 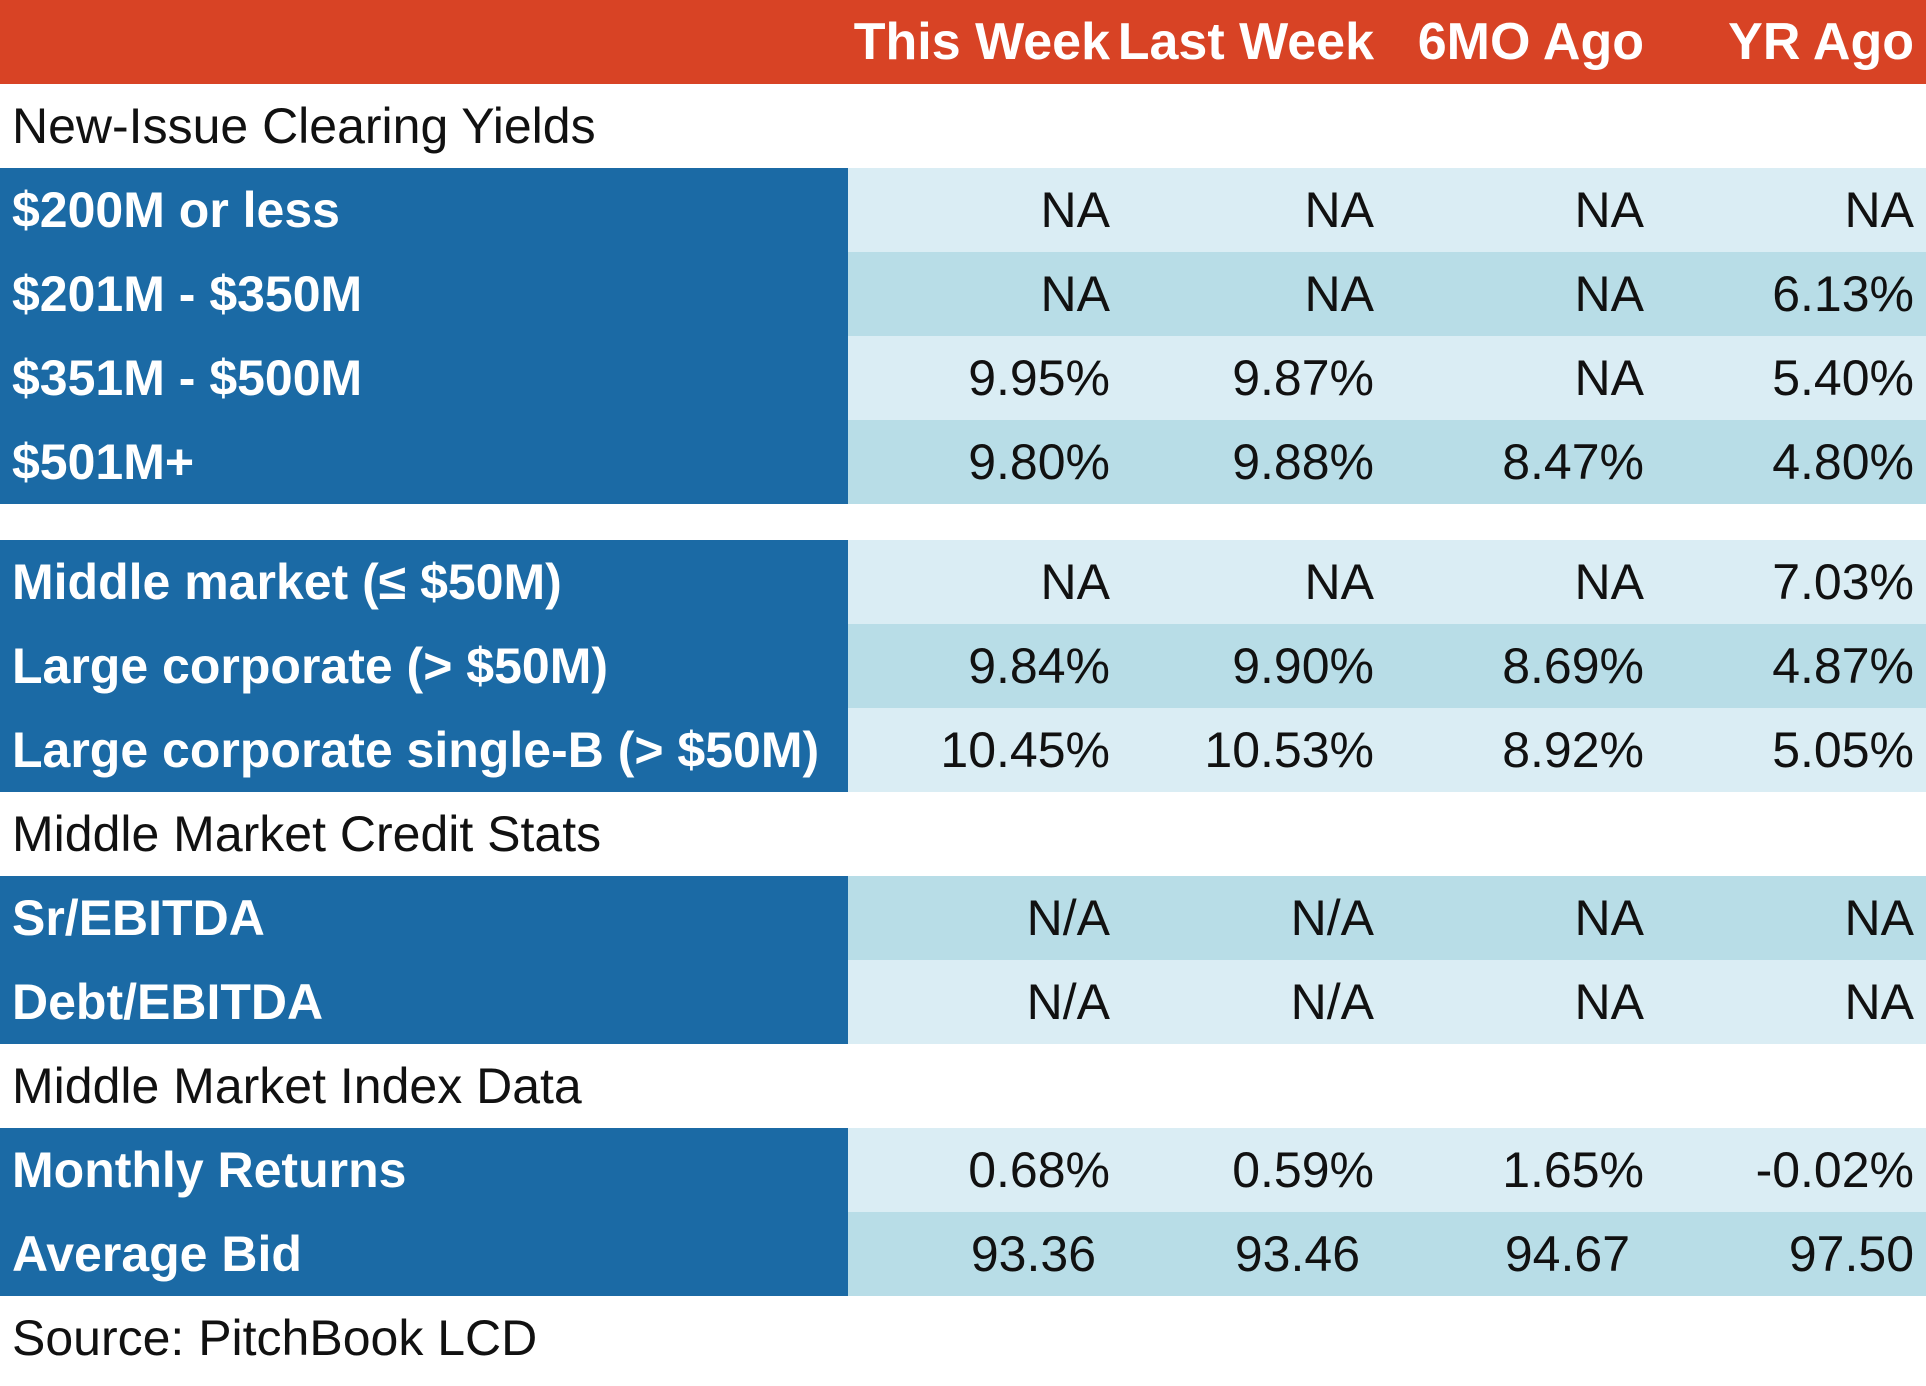 What do you see at coordinates (424, 918) in the screenshot?
I see `row-label: Sr/EBITDA` at bounding box center [424, 918].